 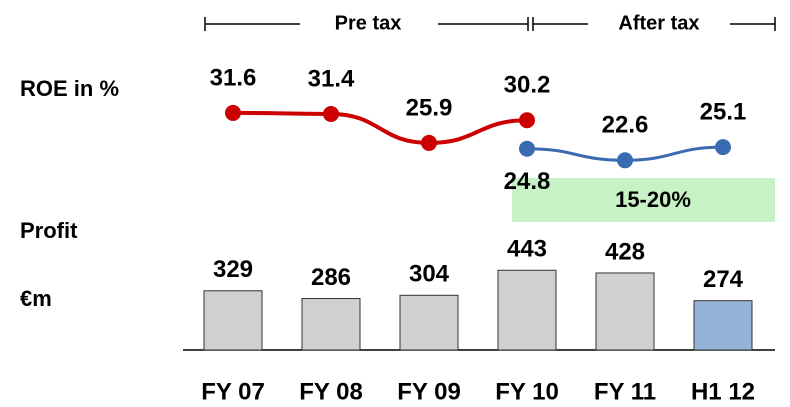 What do you see at coordinates (527, 85) in the screenshot?
I see `data-label: 30.2` at bounding box center [527, 85].